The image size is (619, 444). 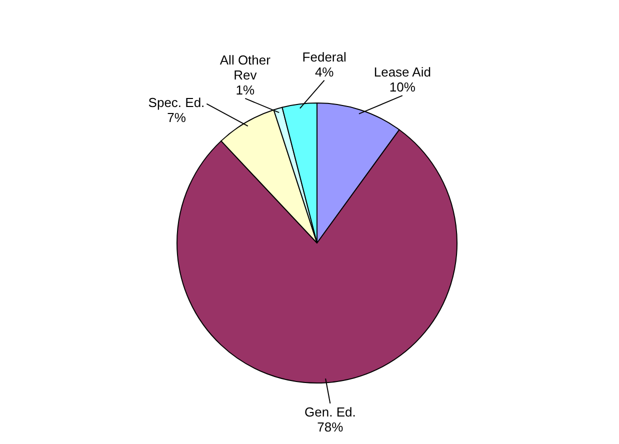 I want to click on data-label: 7%, so click(x=176, y=117).